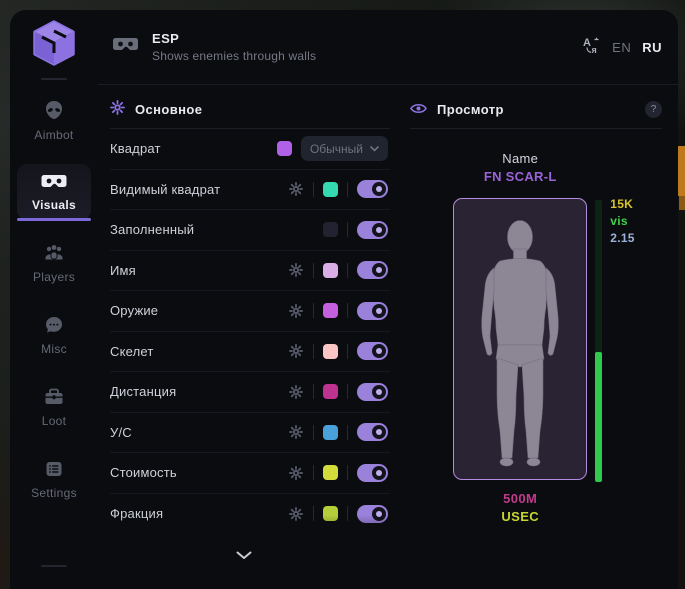 The height and width of the screenshot is (589, 685). Describe the element at coordinates (250, 473) in the screenshot. I see `setting-row-stoimost: Стоимость` at that location.